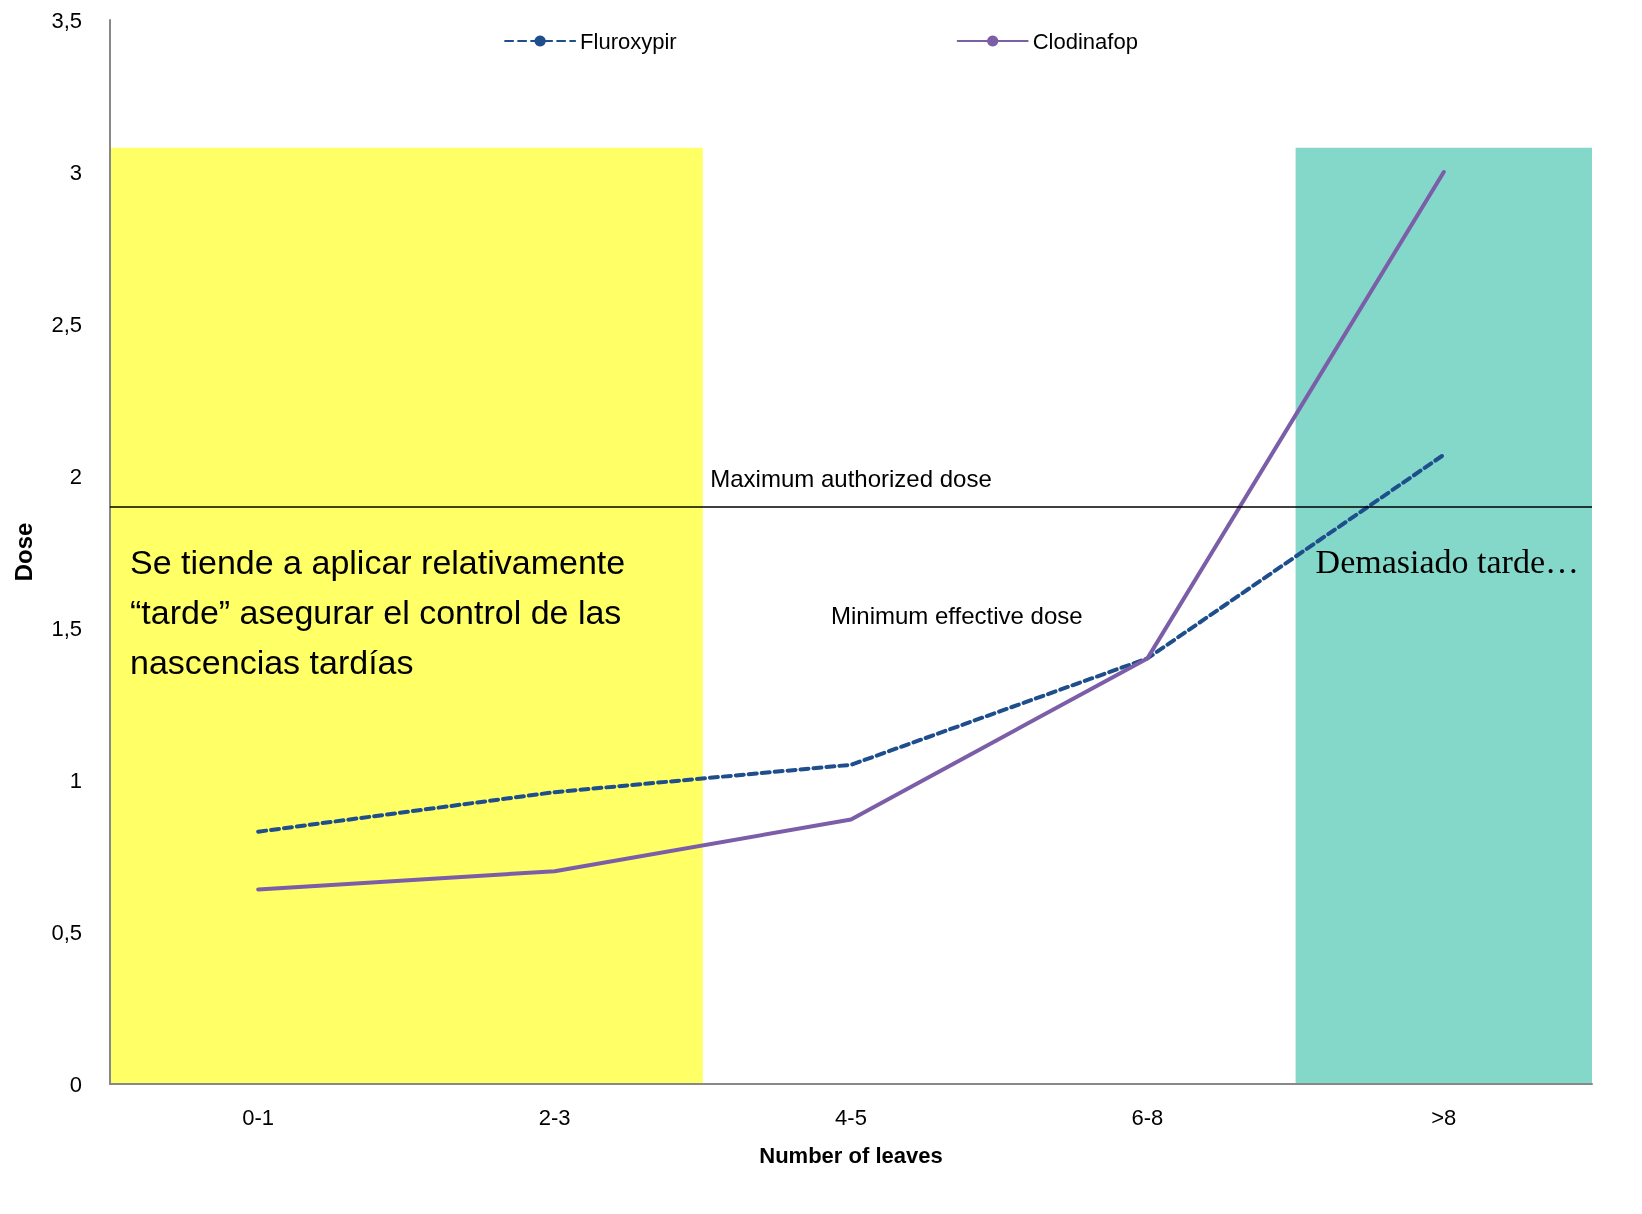 The image size is (1642, 1214). What do you see at coordinates (75, 172) in the screenshot?
I see `y-tick-label: 3` at bounding box center [75, 172].